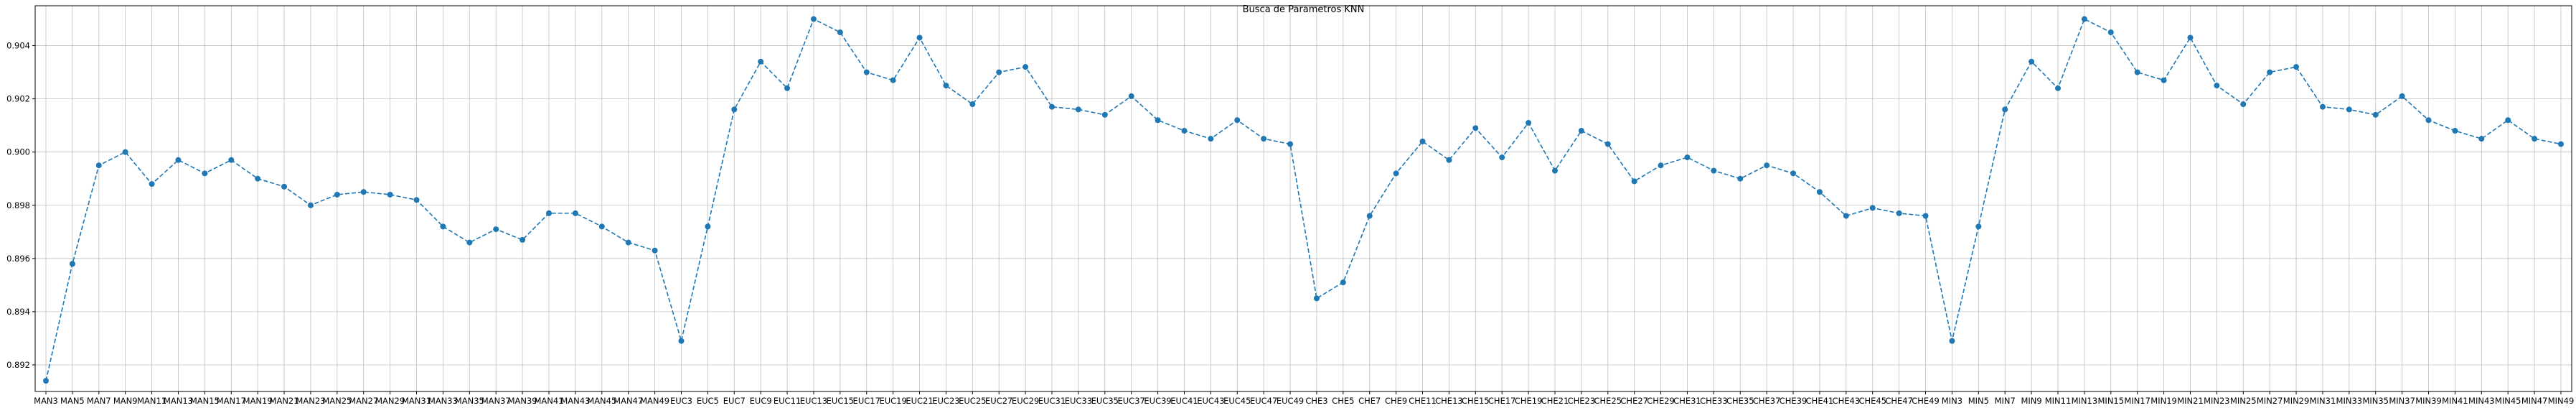 The height and width of the screenshot is (408, 2576). What do you see at coordinates (1290, 401) in the screenshot?
I see `x-tick-label: EUC49` at bounding box center [1290, 401].